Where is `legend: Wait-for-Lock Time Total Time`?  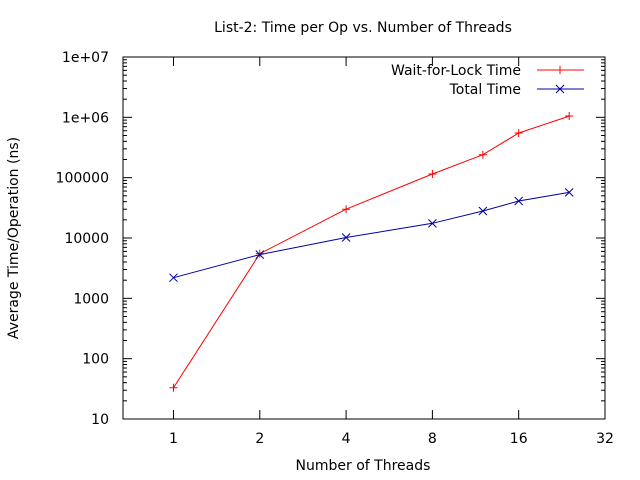
legend: Wait-for-Lock Time Total Time is located at coordinates (487, 80).